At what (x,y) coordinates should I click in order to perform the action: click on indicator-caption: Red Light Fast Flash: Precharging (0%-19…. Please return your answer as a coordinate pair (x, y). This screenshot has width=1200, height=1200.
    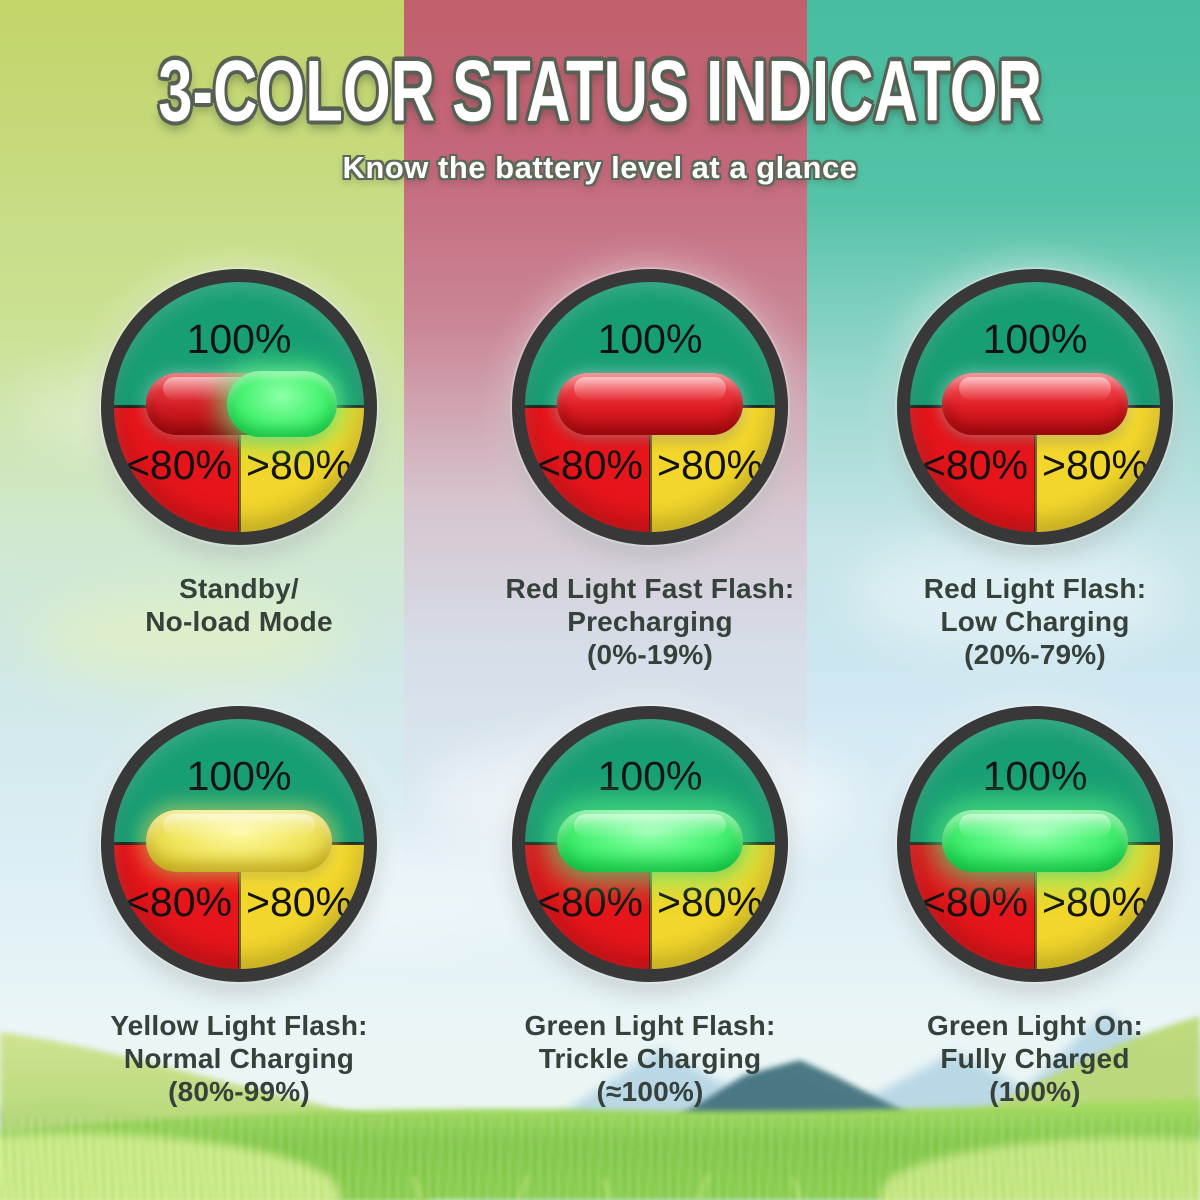
    Looking at the image, I should click on (650, 621).